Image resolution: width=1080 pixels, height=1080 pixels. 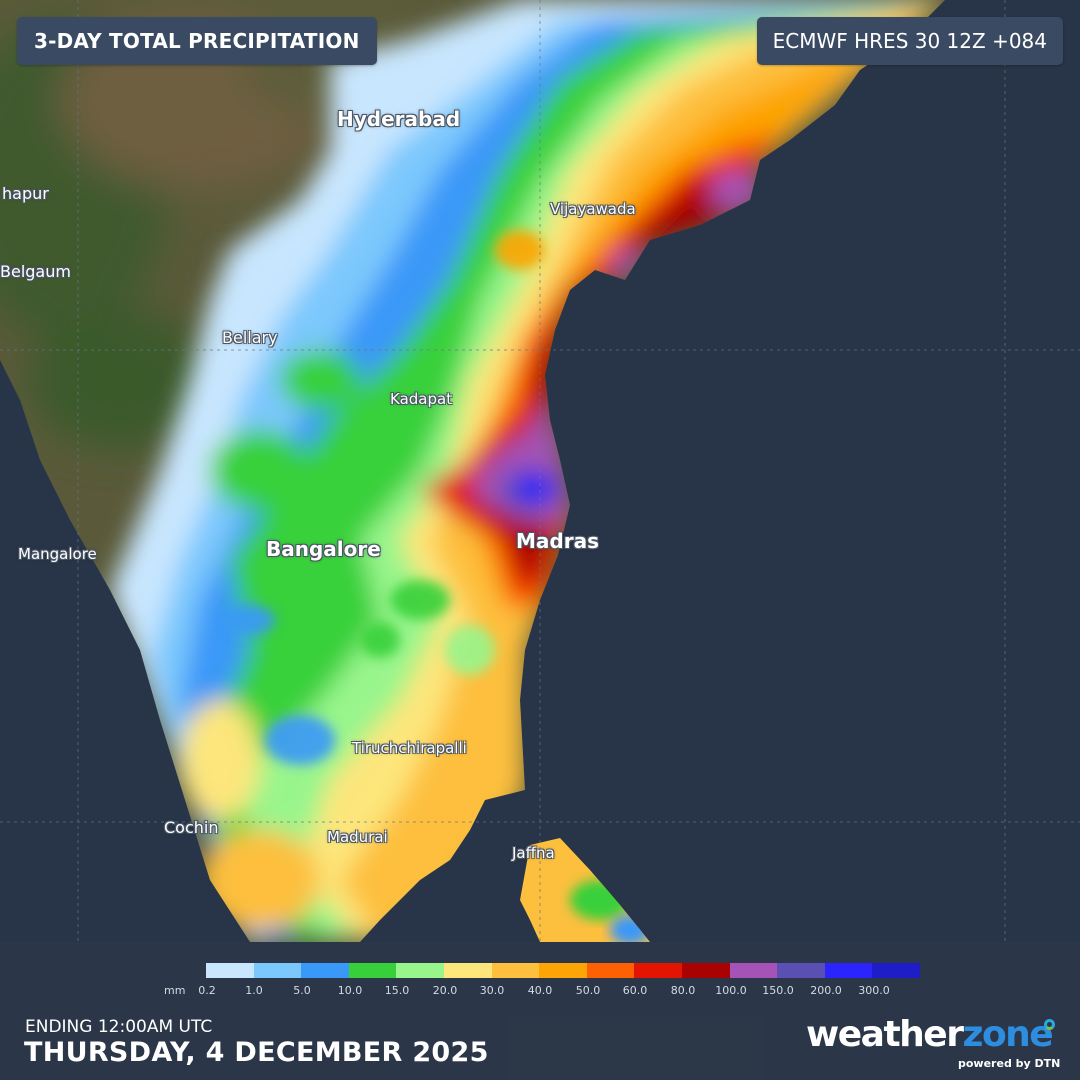 What do you see at coordinates (207, 990) in the screenshot?
I see `legend-label: 0.2` at bounding box center [207, 990].